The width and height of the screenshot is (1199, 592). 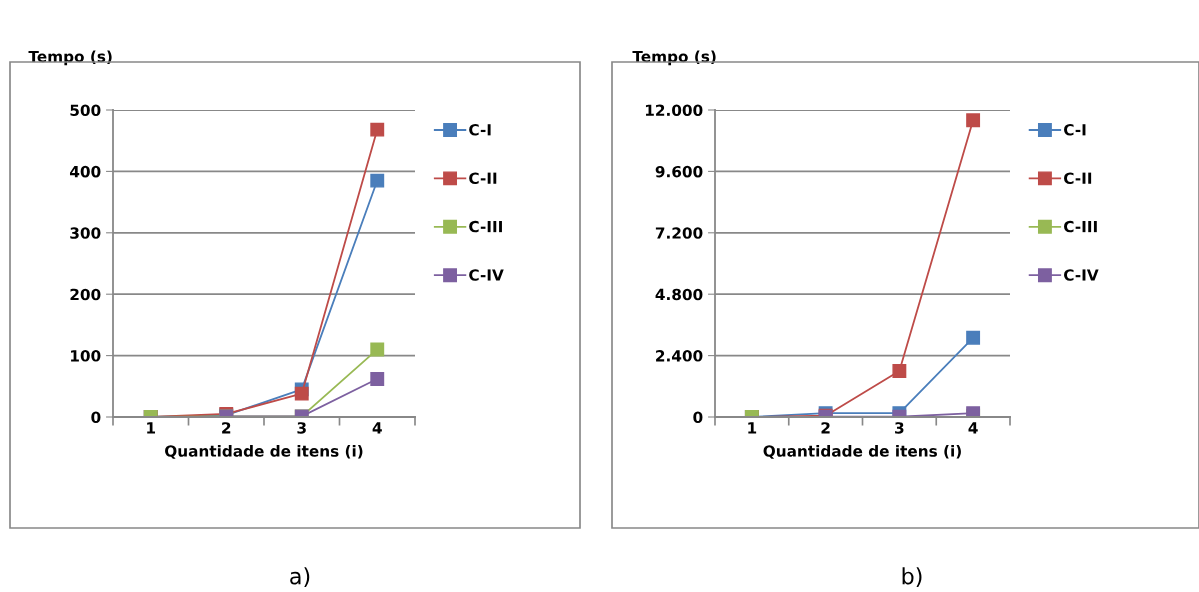 What do you see at coordinates (679, 356) in the screenshot?
I see `y-tick-label: 2.400` at bounding box center [679, 356].